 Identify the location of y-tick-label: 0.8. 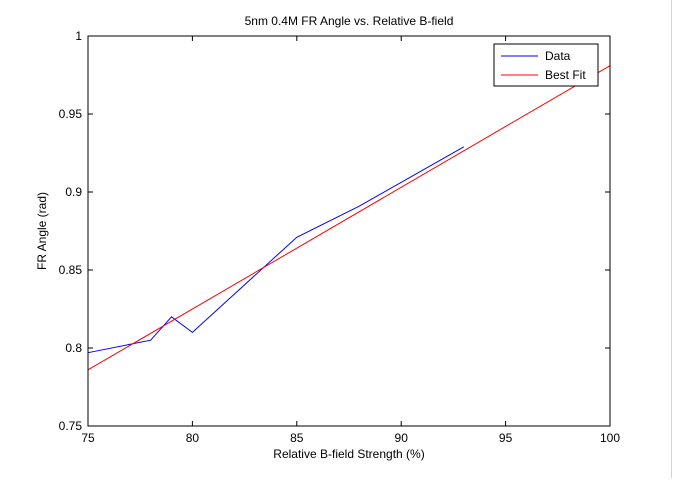
(73, 348).